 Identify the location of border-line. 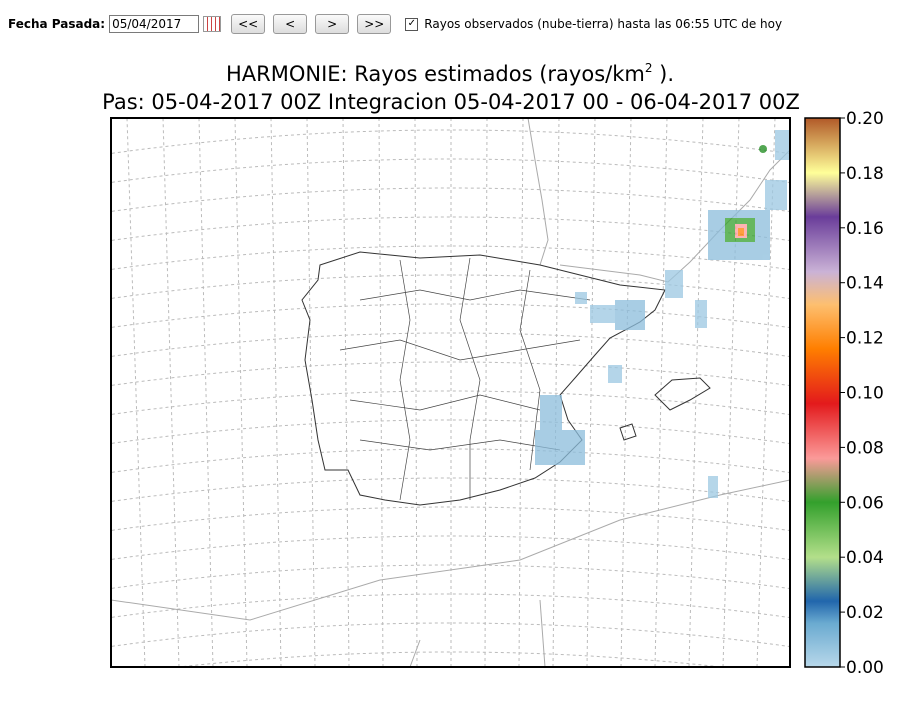
(658, 200).